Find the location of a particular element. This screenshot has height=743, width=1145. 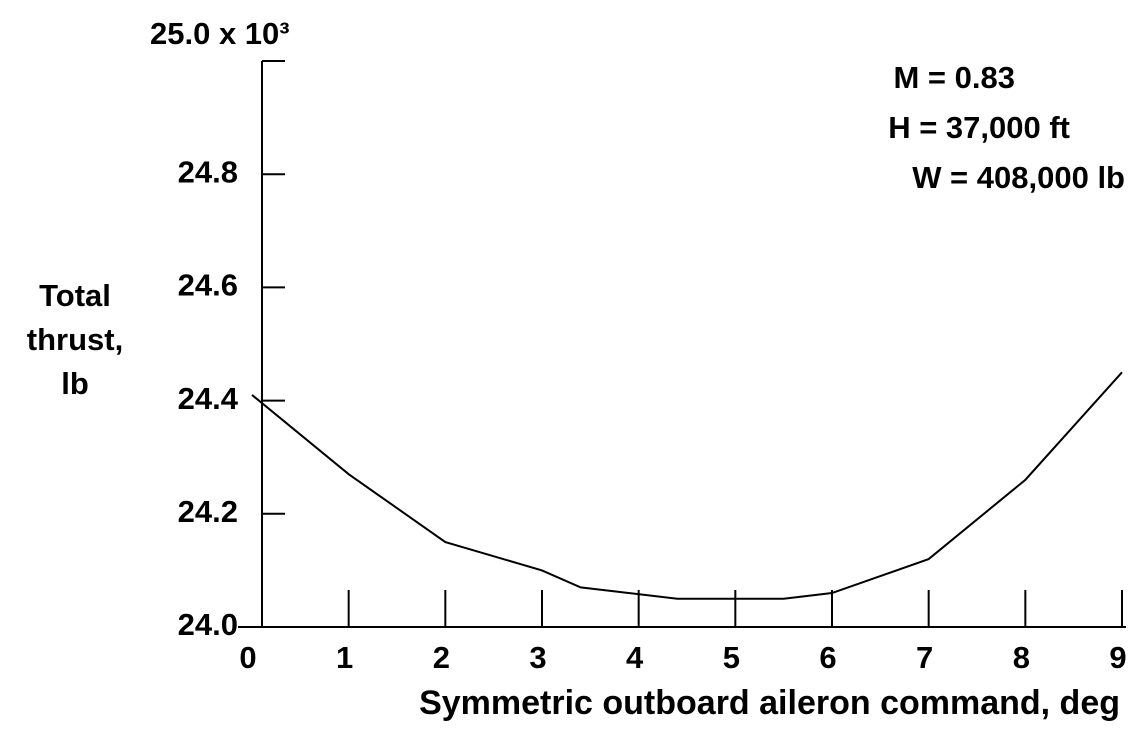

annotation: M = 0.83 is located at coordinates (955, 77).